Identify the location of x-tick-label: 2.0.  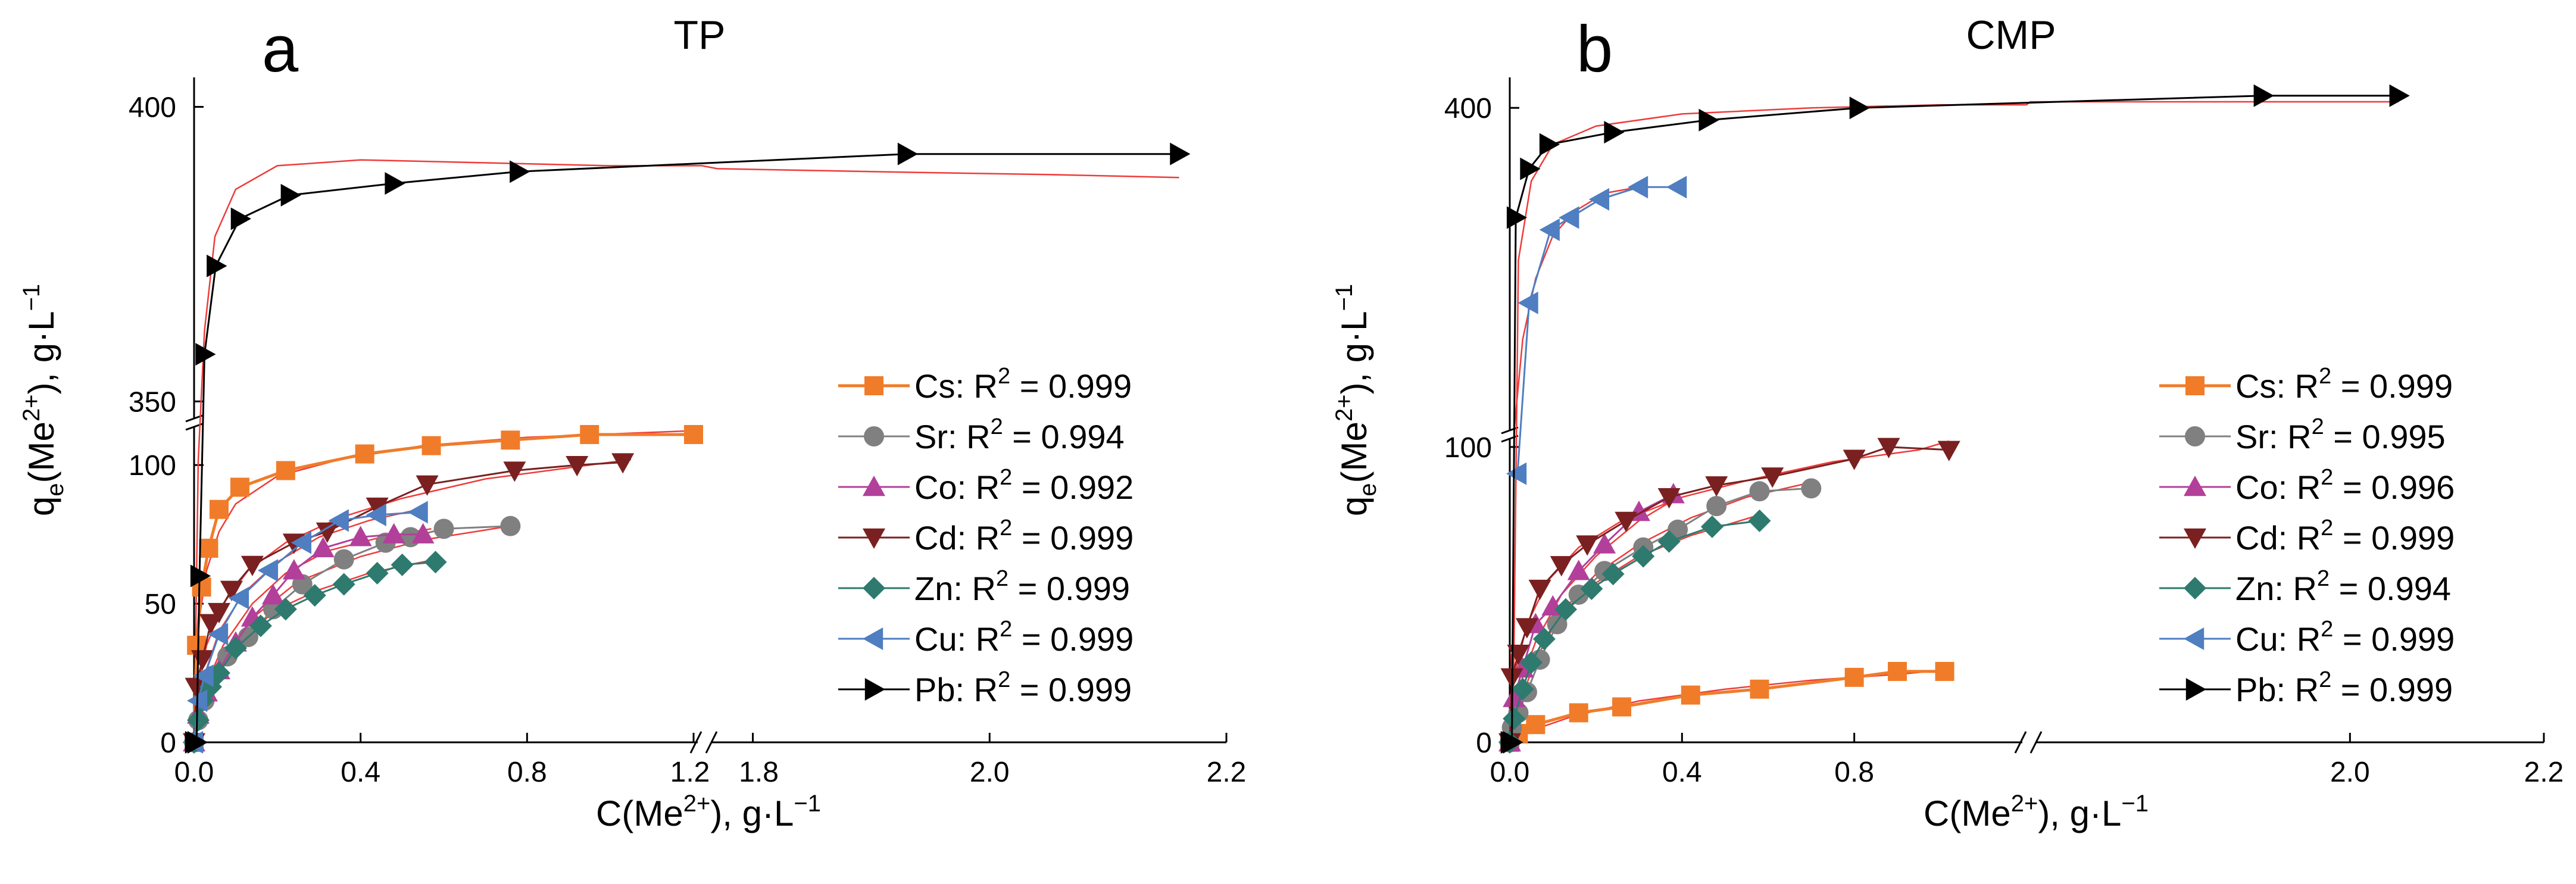
(2350, 773).